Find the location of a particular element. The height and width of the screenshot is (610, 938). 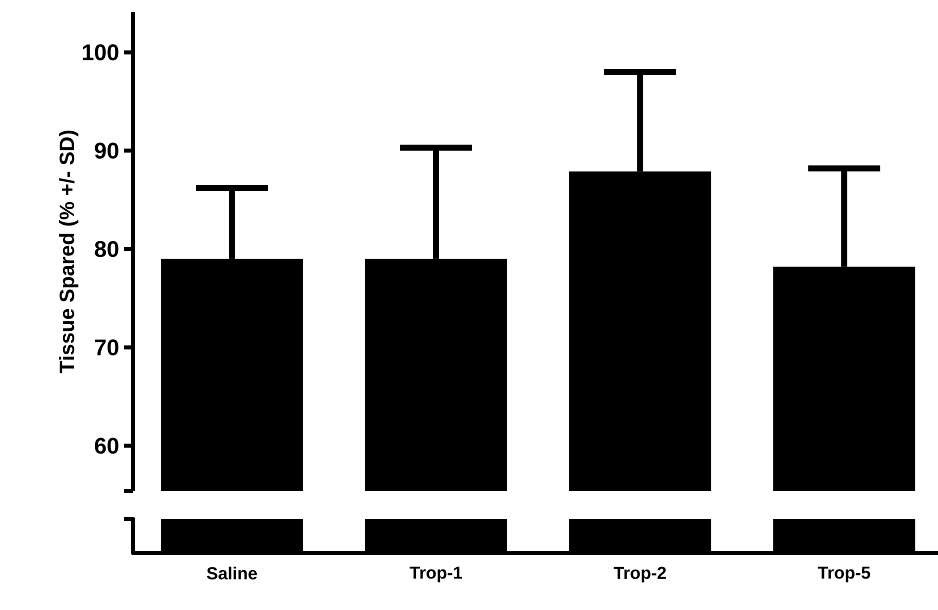

y-tick-label: 90 is located at coordinates (106, 150).